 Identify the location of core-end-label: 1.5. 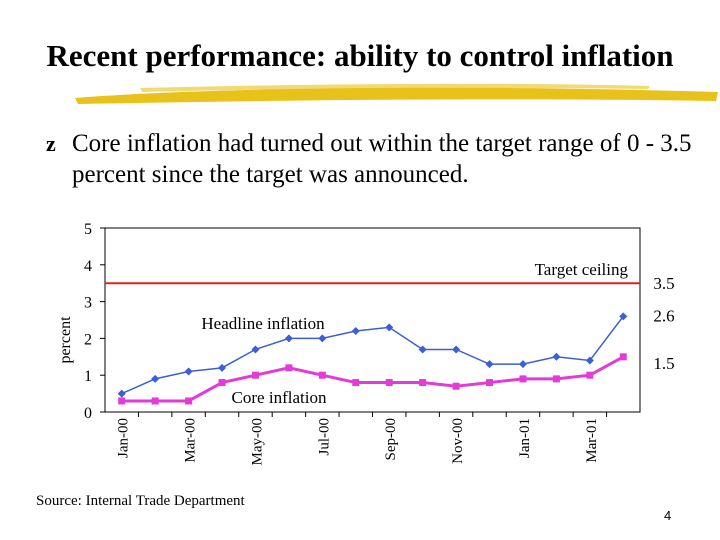
(663, 363).